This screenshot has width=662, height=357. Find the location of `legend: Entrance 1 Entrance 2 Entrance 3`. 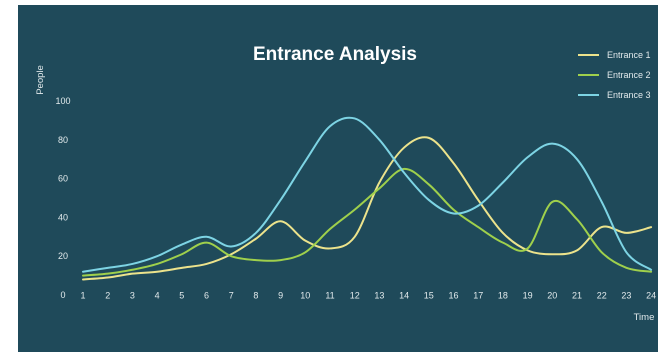

legend: Entrance 1 Entrance 2 Entrance 3 is located at coordinates (614, 75).